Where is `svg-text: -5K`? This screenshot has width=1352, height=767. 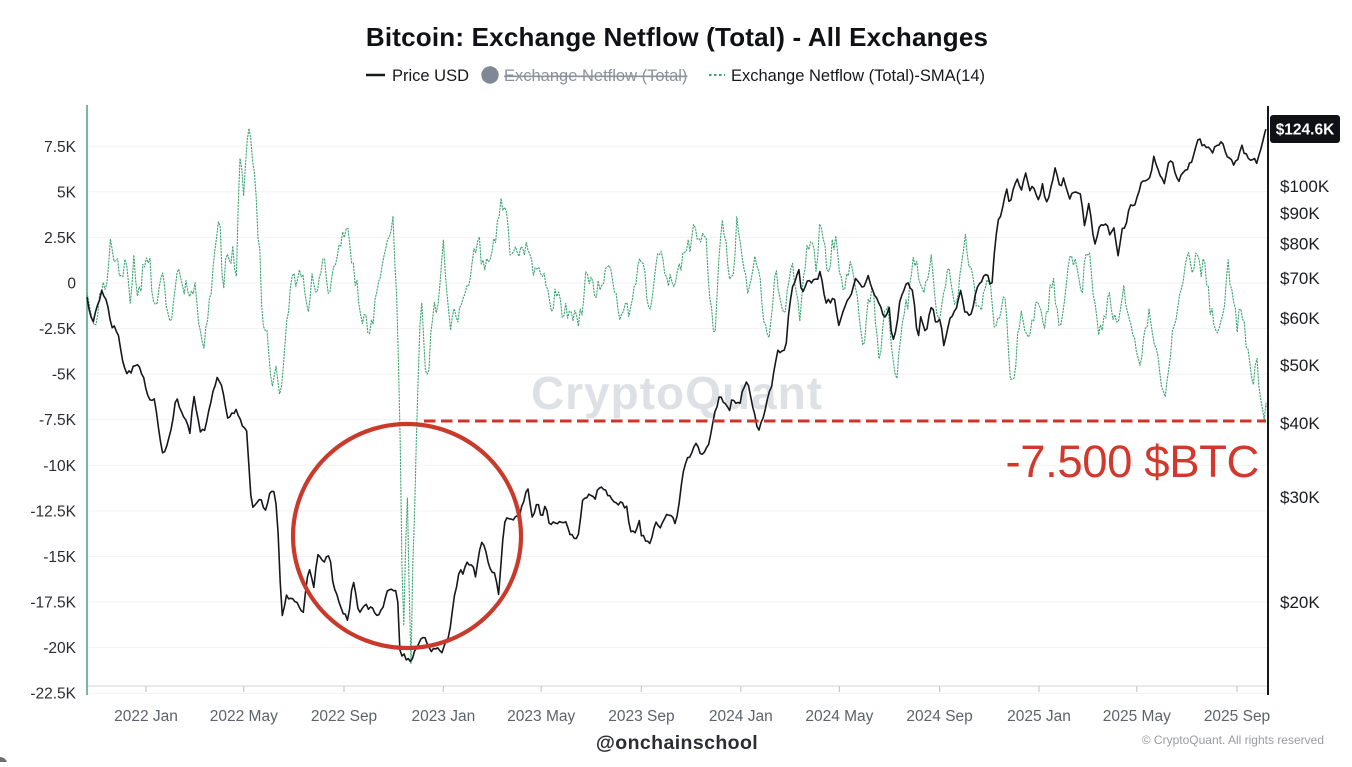 svg-text: -5K is located at coordinates (64, 375).